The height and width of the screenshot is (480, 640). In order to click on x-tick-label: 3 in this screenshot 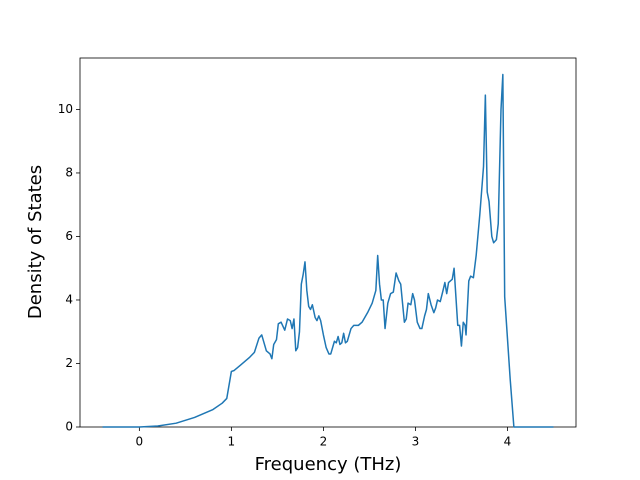, I will do `click(416, 442)`.